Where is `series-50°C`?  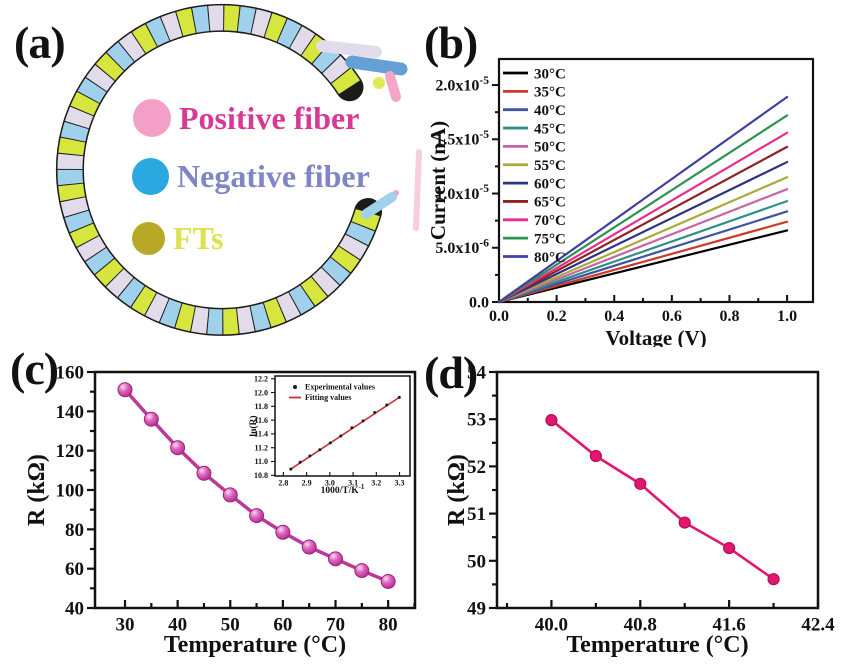
series-50°C is located at coordinates (643, 246).